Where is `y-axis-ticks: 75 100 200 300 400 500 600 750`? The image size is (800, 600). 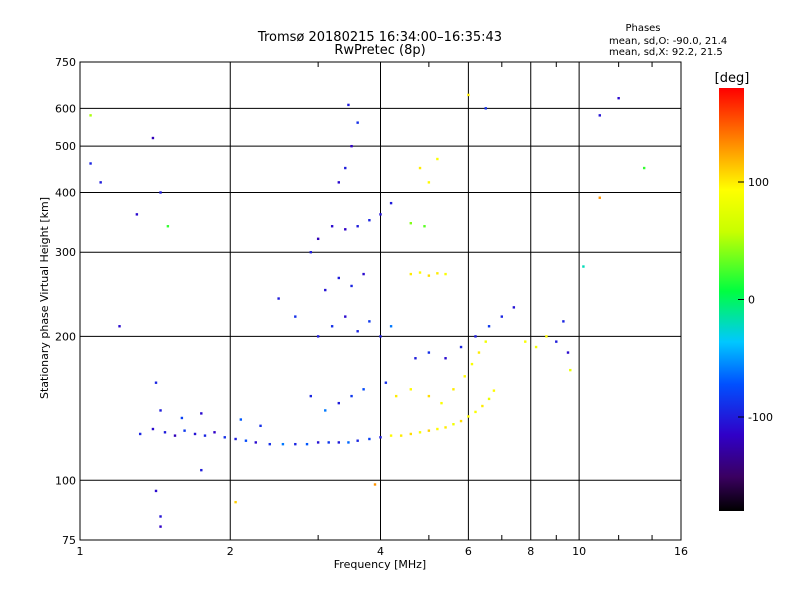
y-axis-ticks: 75 100 200 300 400 500 600 750 is located at coordinates (65, 301).